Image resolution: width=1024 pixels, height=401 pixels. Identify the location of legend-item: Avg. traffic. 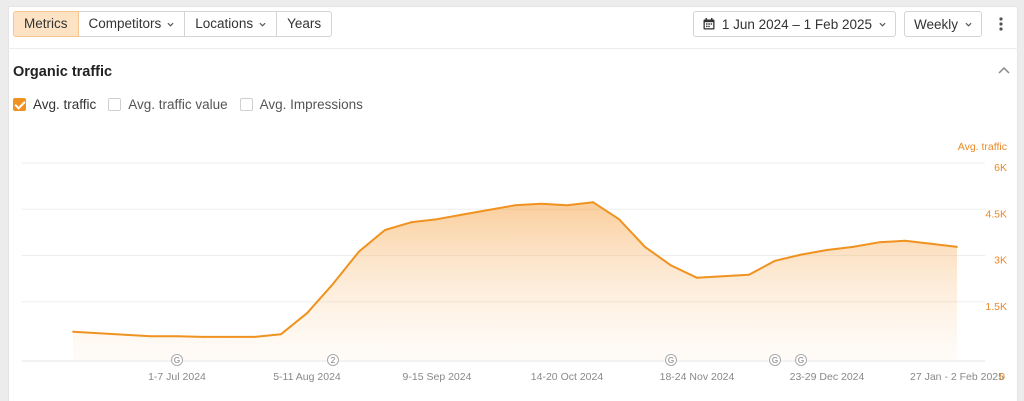
(54, 104).